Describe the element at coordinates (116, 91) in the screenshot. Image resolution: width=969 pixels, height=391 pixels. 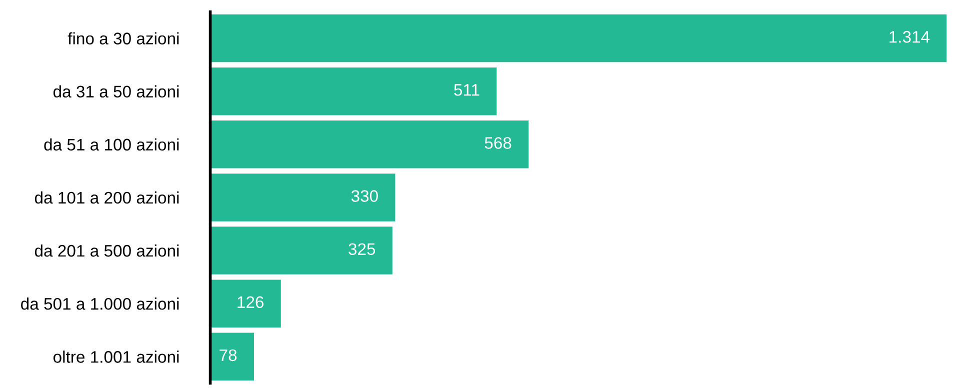
I see `y-tick-label: da 31 a 50 azioni` at that location.